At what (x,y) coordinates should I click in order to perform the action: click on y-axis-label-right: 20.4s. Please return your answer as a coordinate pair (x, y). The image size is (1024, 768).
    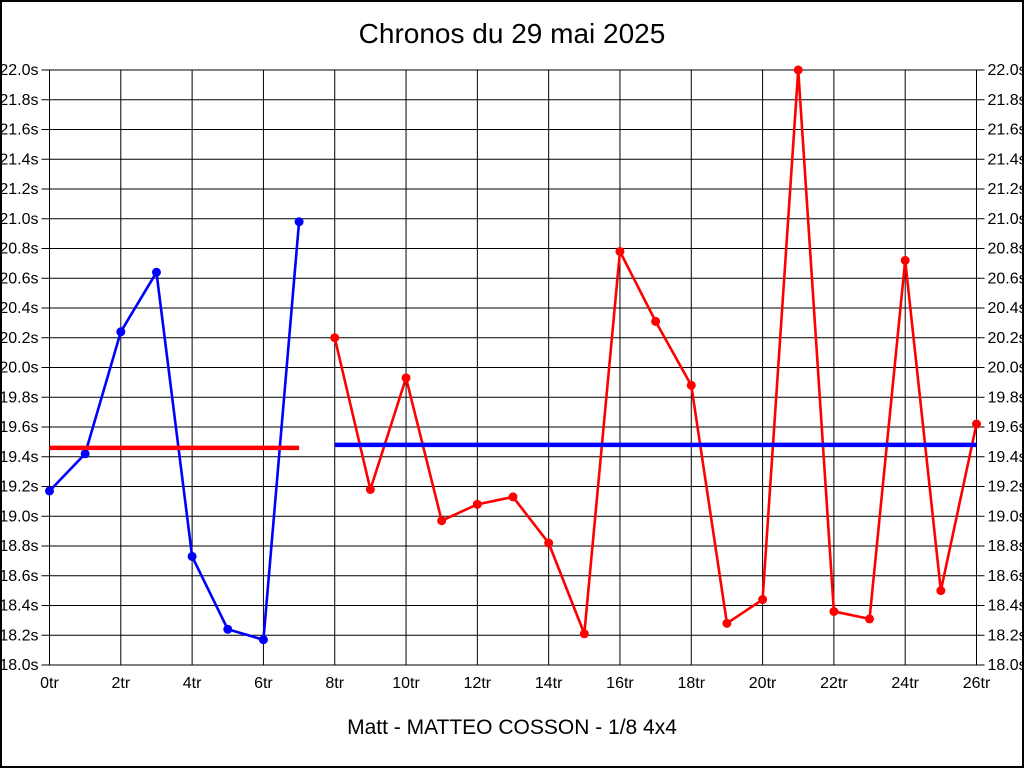
    Looking at the image, I should click on (1006, 308).